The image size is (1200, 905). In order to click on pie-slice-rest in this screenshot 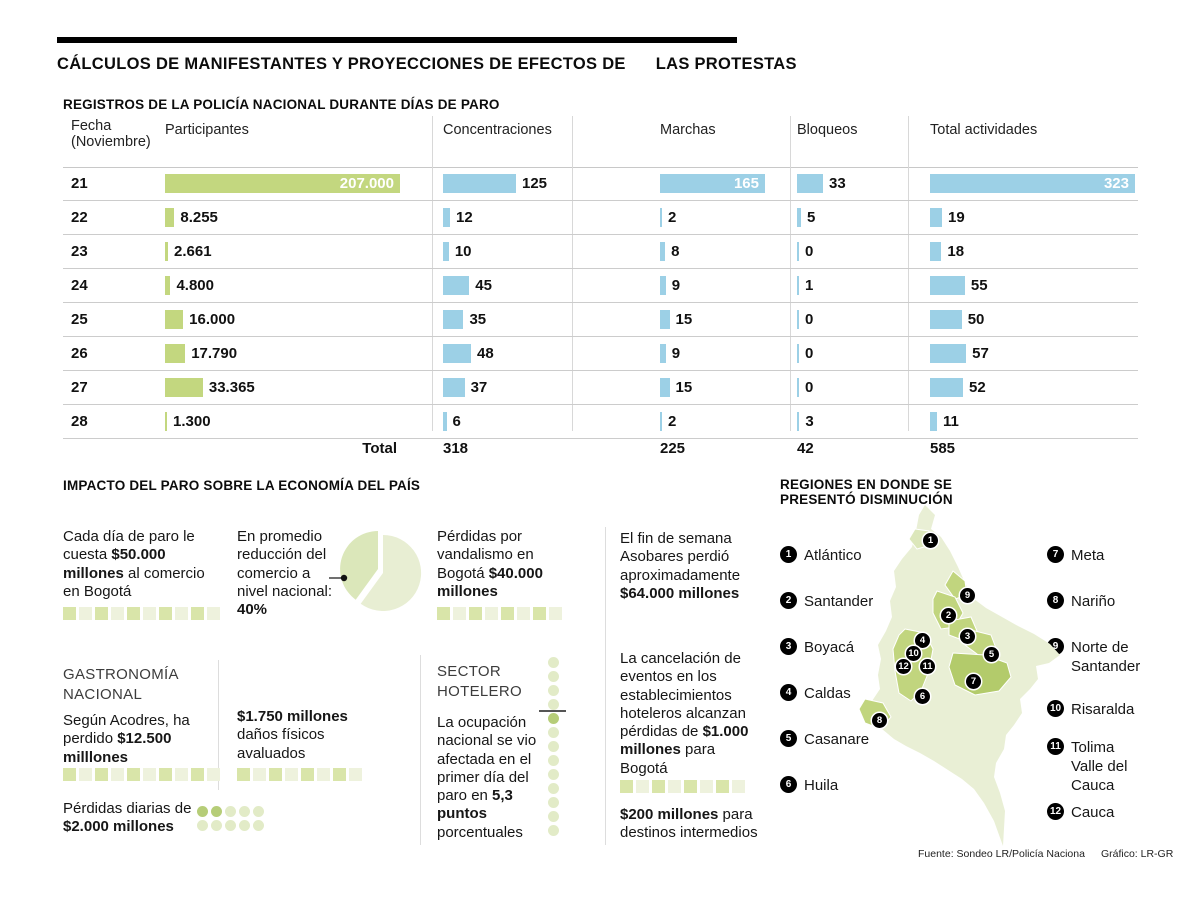, I will do `click(391, 572)`.